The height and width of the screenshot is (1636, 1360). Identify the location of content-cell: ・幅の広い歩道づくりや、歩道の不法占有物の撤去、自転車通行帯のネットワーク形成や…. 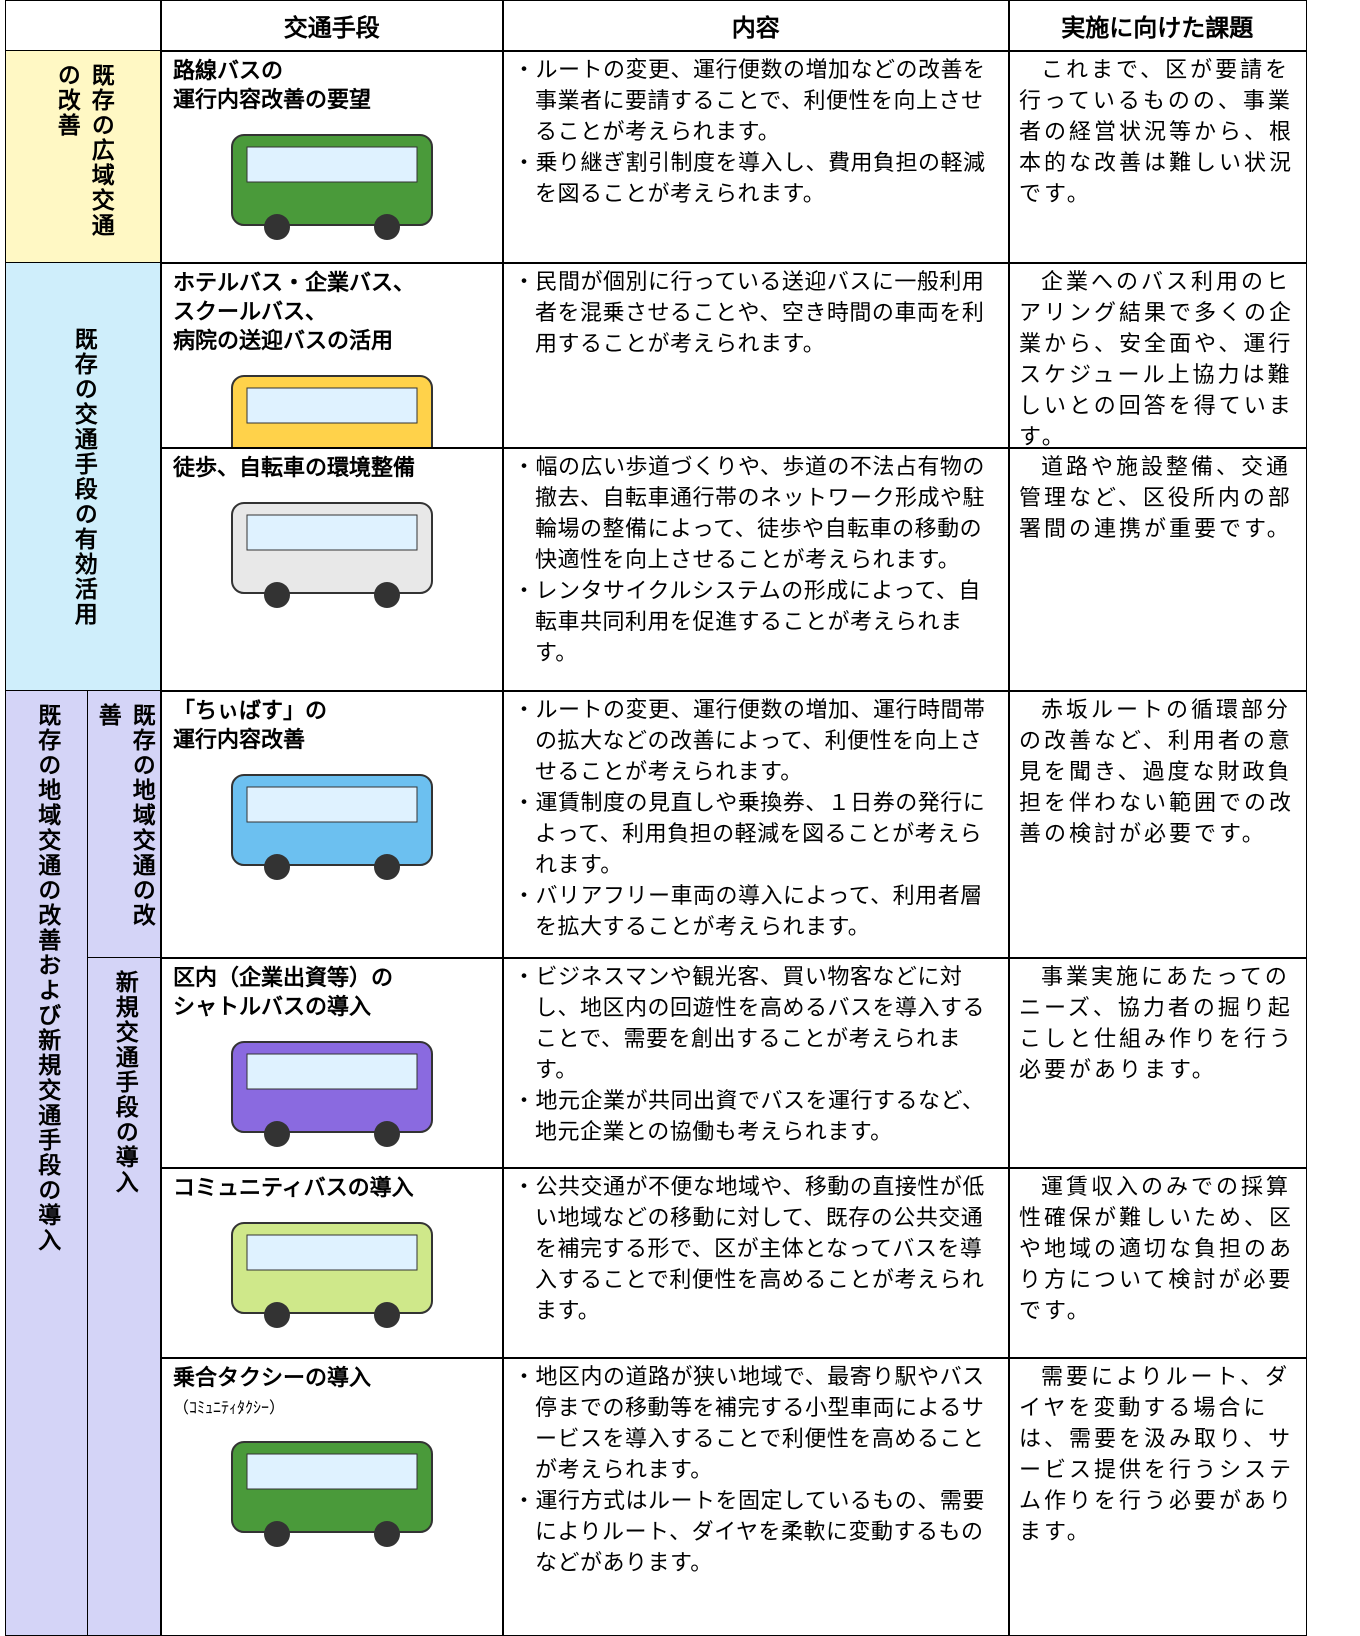
(756, 569).